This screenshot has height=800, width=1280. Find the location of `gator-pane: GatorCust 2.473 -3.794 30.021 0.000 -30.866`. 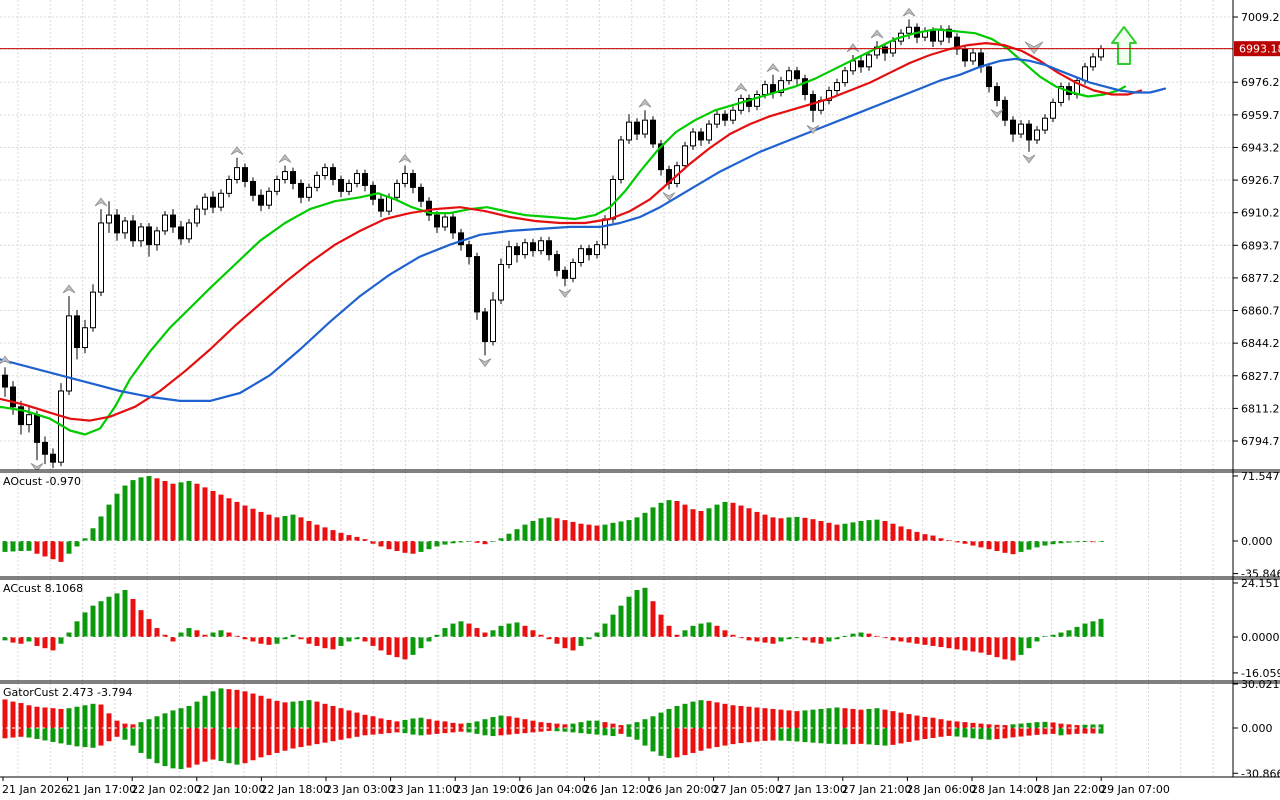

gator-pane: GatorCust 2.473 -3.794 30.021 0.000 -30.866 is located at coordinates (640, 729).